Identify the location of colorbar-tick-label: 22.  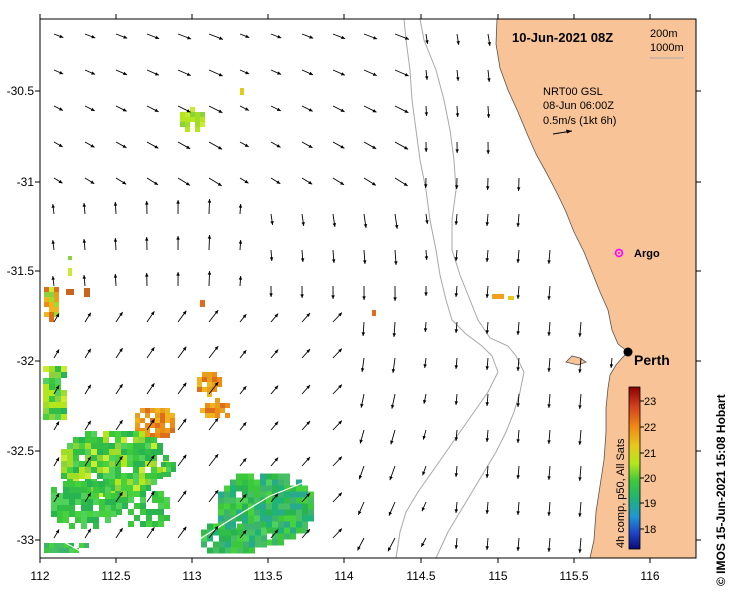
(650, 428).